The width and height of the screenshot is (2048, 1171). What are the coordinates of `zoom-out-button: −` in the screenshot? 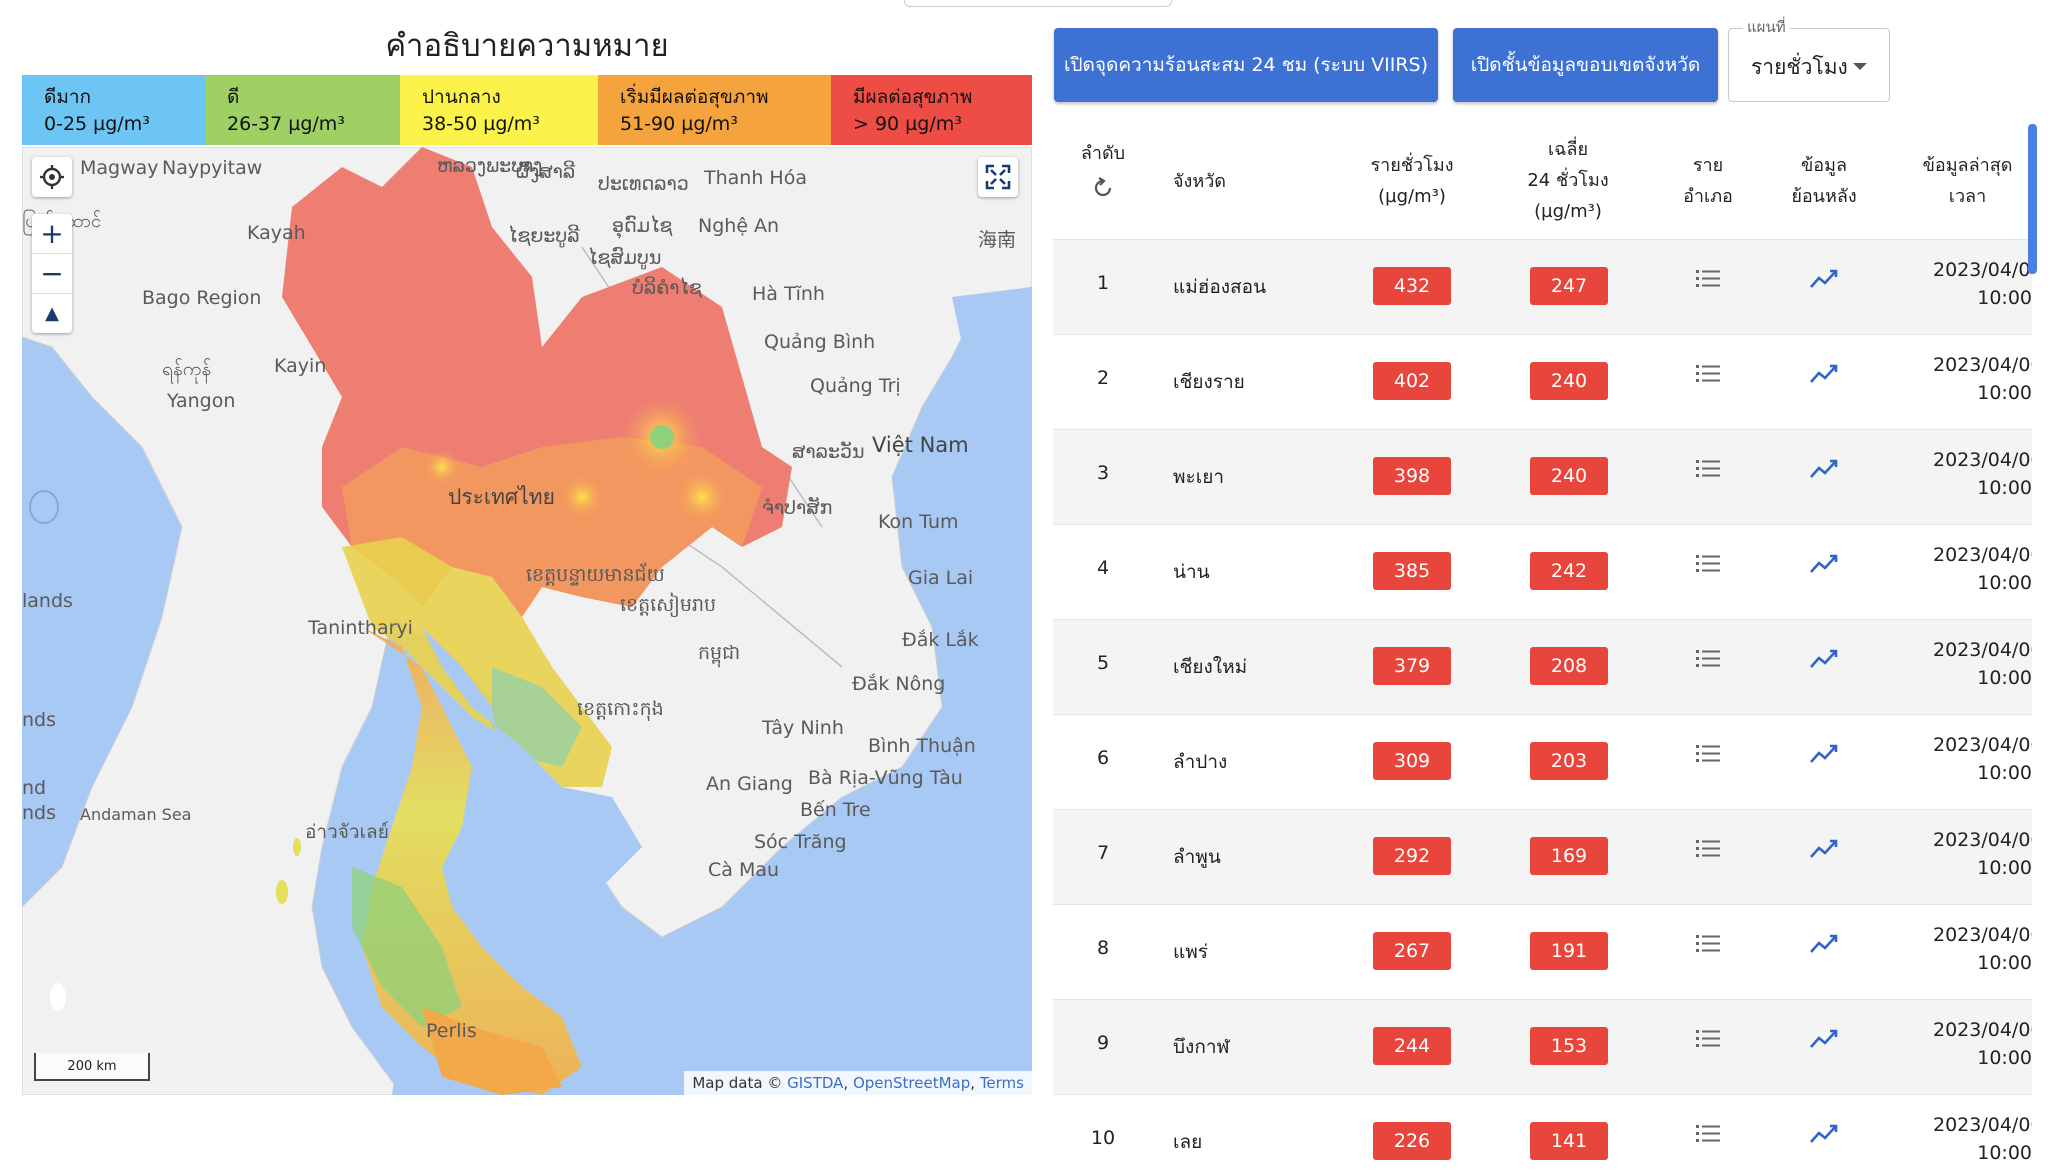 It's located at (52, 274).